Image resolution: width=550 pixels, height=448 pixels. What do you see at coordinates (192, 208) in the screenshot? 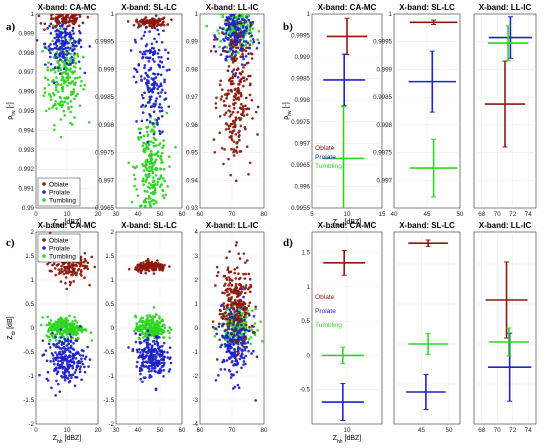
I see `y-tick-label: 0.93` at bounding box center [192, 208].